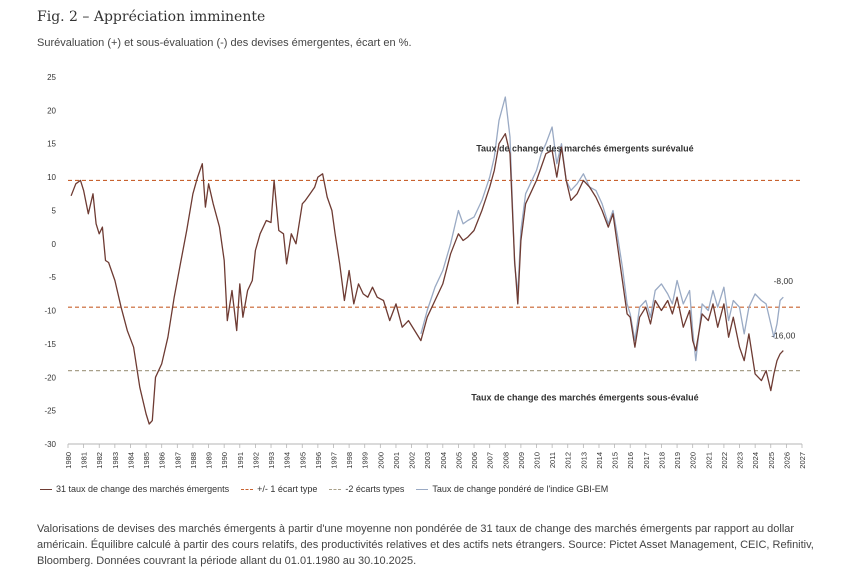 The image size is (848, 580). What do you see at coordinates (583, 460) in the screenshot?
I see `x-tick-label: 2013` at bounding box center [583, 460].